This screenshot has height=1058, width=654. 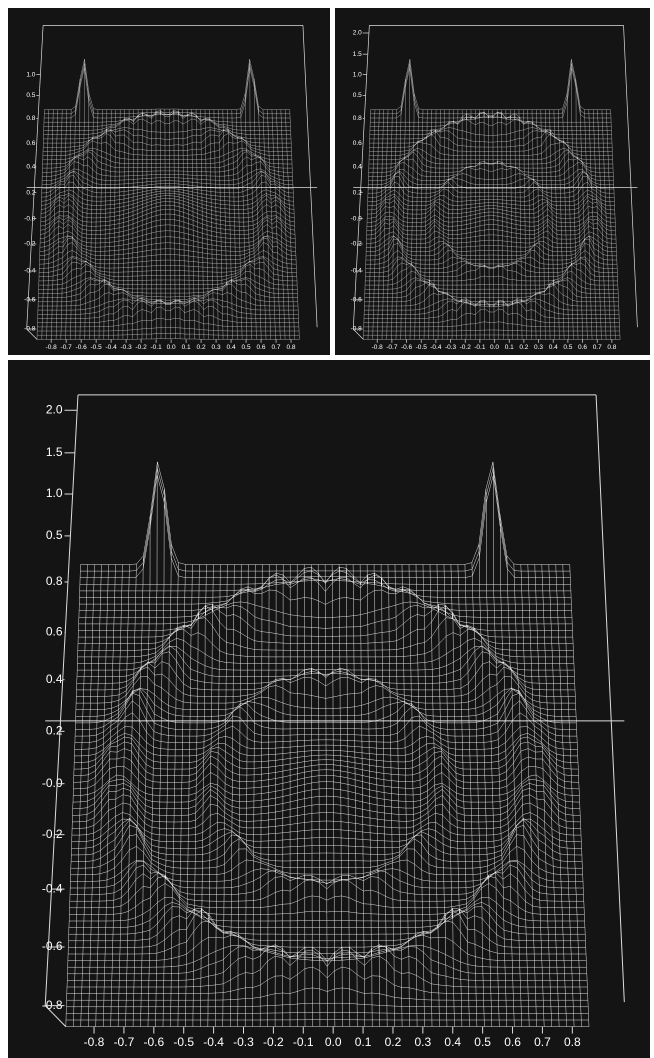 I want to click on y-tick-label: 0.2, so click(x=54, y=731).